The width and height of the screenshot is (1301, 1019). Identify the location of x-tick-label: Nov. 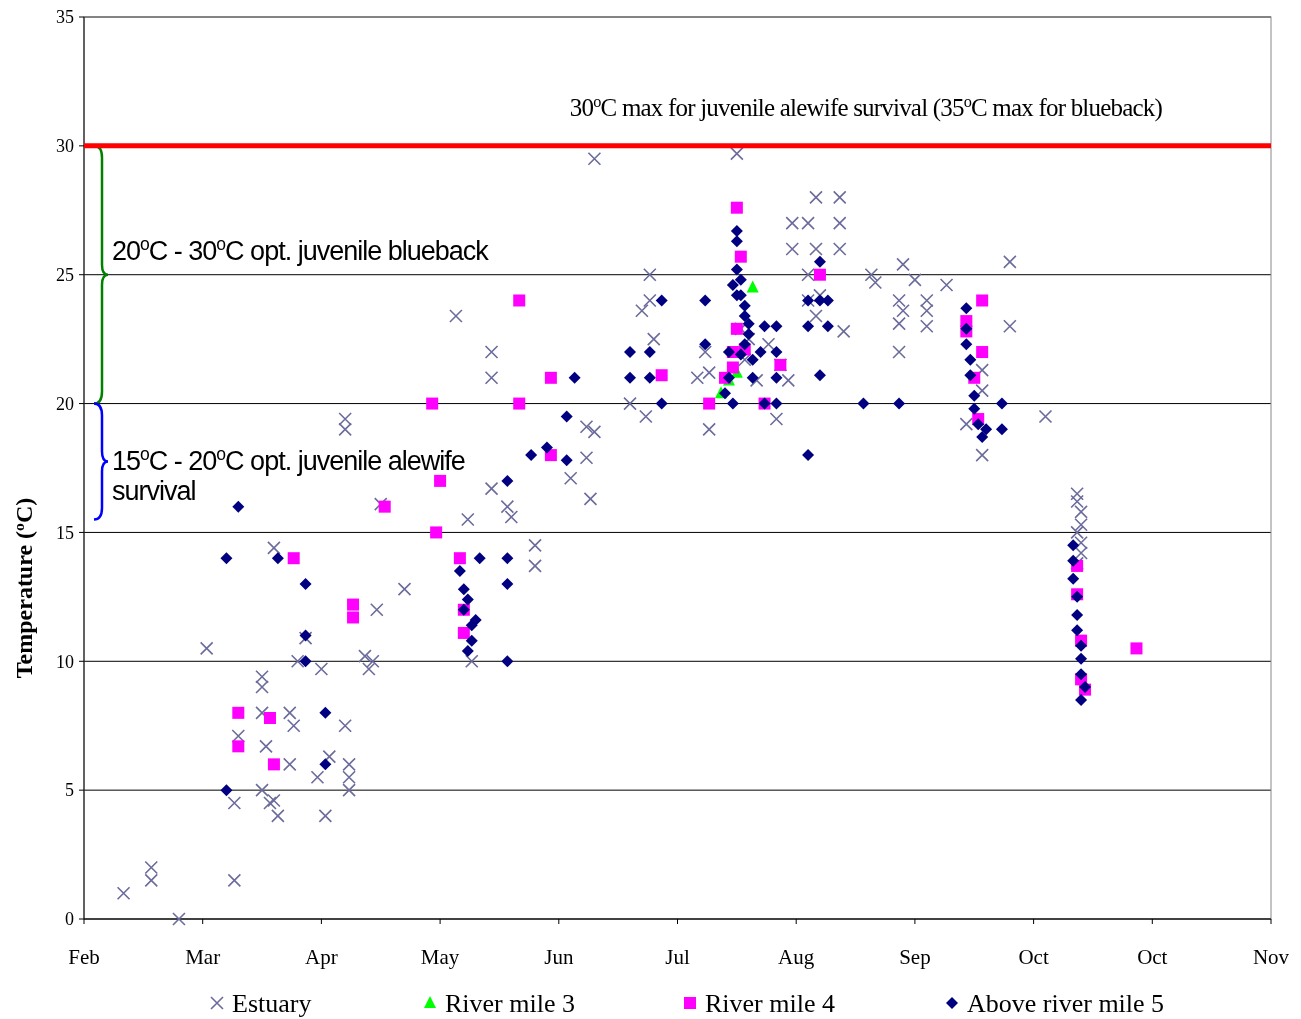
(1271, 957).